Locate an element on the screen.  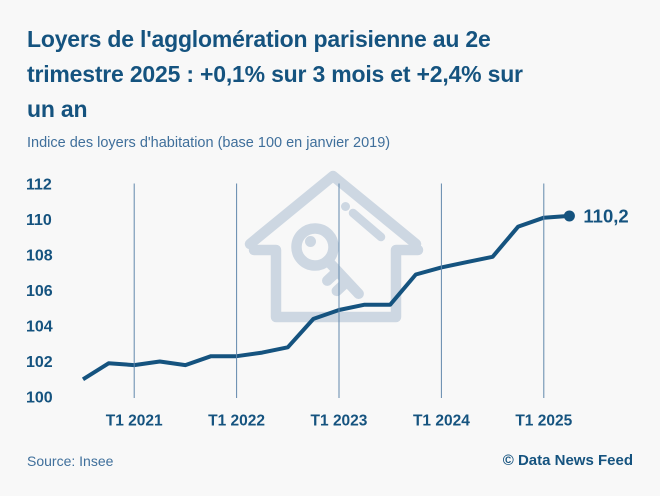
end-point-value-label: 110,2 is located at coordinates (605, 215).